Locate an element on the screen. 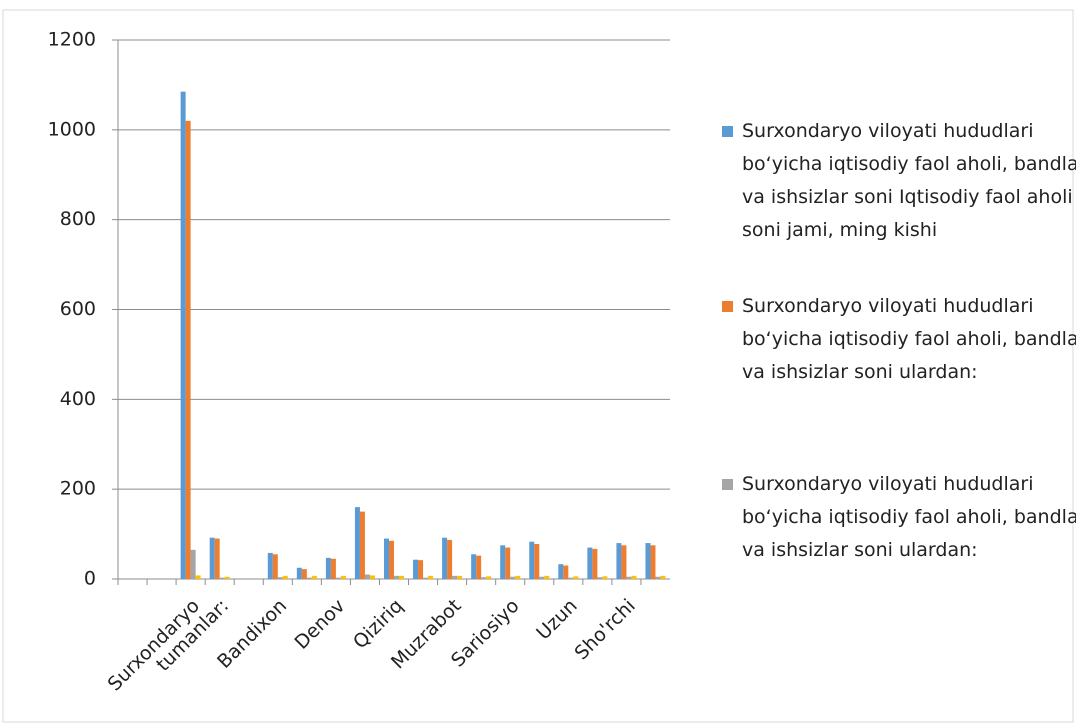 The image size is (1076, 727). y-tick-label: 200 is located at coordinates (78, 489).